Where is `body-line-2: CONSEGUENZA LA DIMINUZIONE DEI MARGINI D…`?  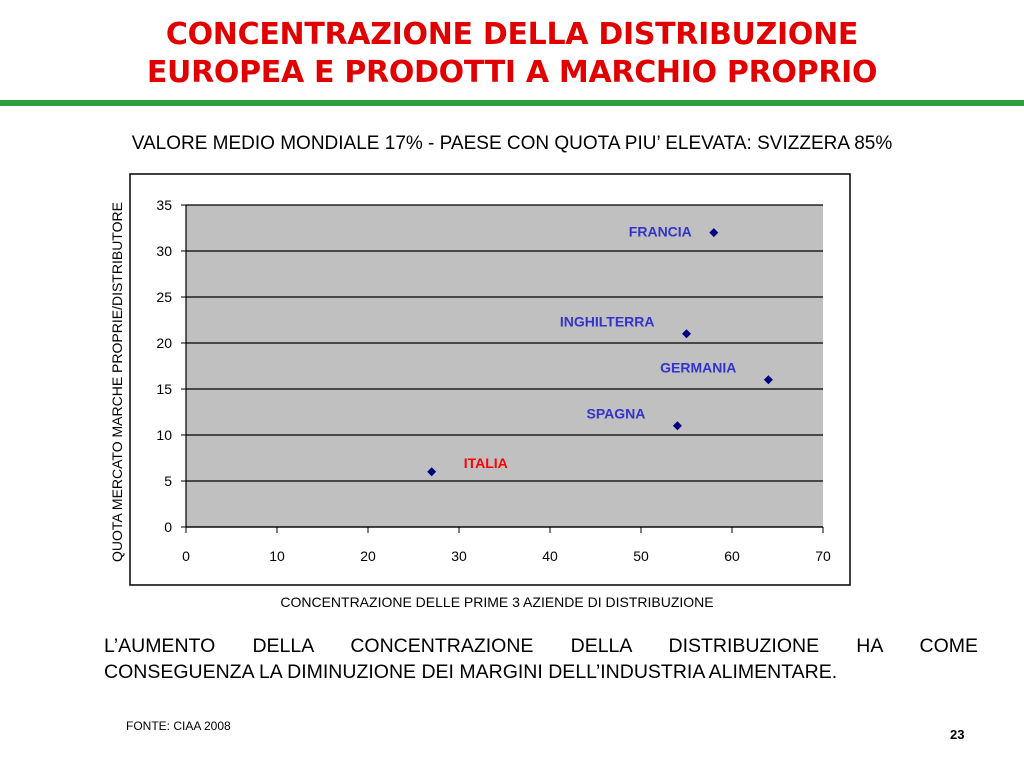 body-line-2: CONSEGUENZA LA DIMINUZIONE DEI MARGINI D… is located at coordinates (471, 672).